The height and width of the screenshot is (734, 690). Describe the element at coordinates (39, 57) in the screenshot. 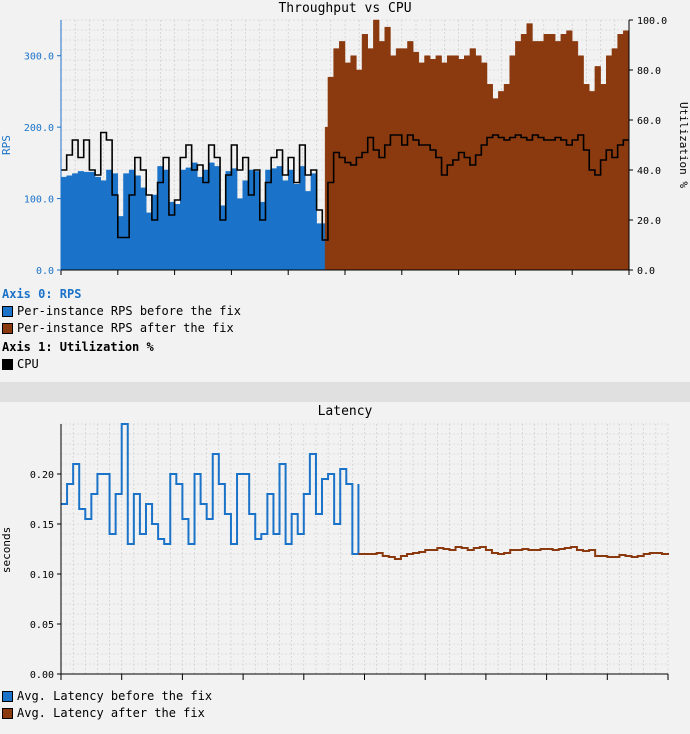

I see `y-left-tick-label: 300.0` at that location.